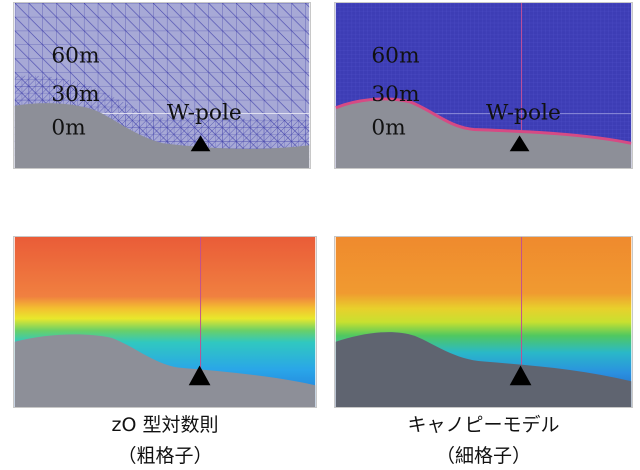 Image resolution: width=640 pixels, height=470 pixels. I want to click on right-caption-sub: （細格子）, so click(483, 456).